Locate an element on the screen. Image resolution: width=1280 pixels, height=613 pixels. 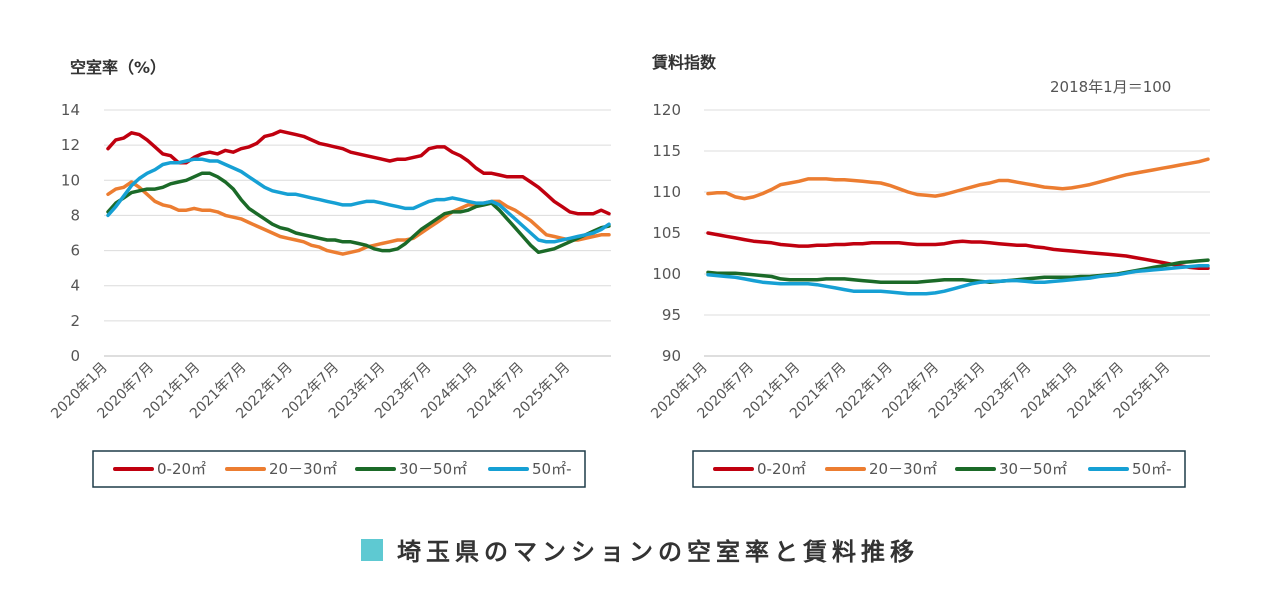
rent-legend: 0-20㎡ 20－30㎡ 30－50㎡ 50㎡- is located at coordinates (939, 469).